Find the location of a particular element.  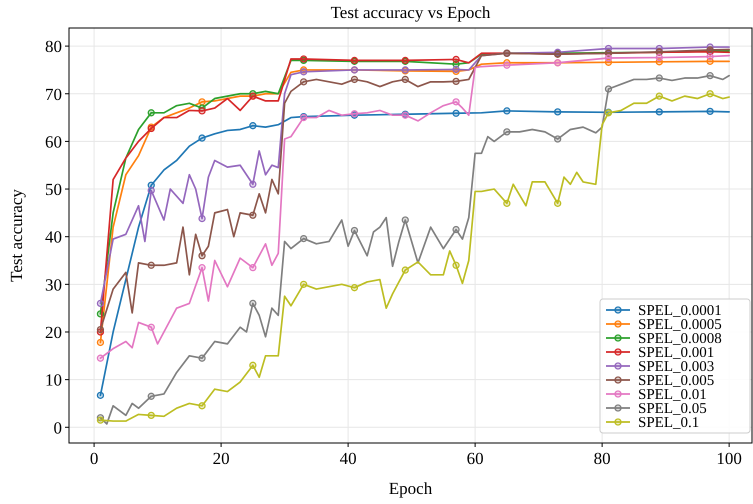

x-tick-label: 100 is located at coordinates (729, 458).